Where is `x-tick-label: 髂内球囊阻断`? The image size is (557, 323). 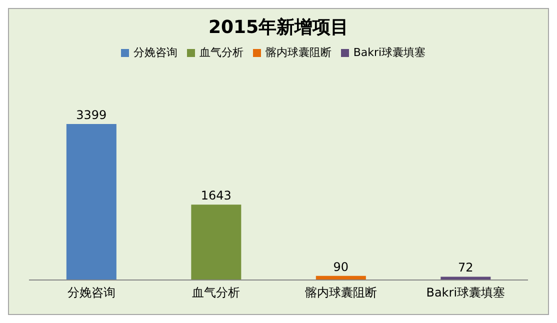
x-tick-label: 髂内球囊阻断 is located at coordinates (340, 293).